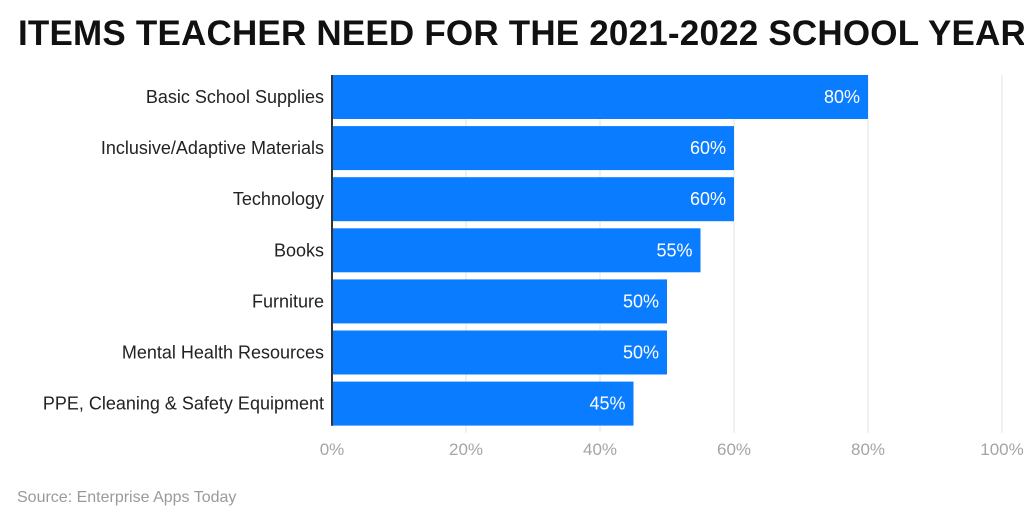 This screenshot has width=1024, height=527. Describe the element at coordinates (212, 148) in the screenshot. I see `category-label: Inclusive/Adaptive Materials` at that location.